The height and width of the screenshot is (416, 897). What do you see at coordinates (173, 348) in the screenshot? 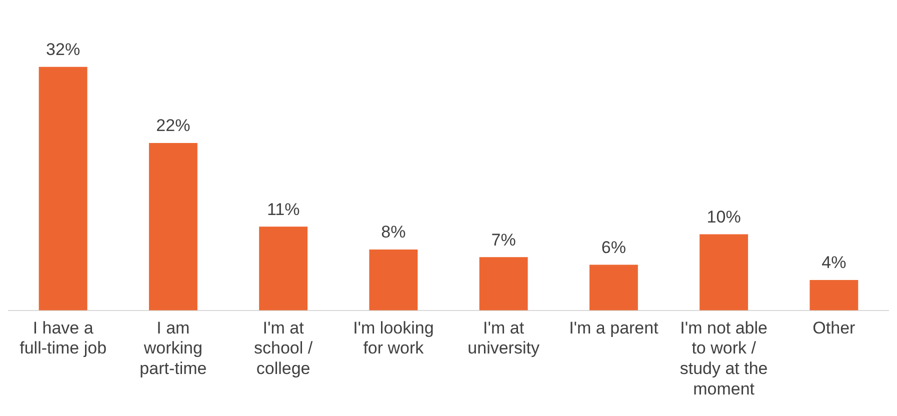
I see `x-tick-label: I am working part-time` at bounding box center [173, 348].